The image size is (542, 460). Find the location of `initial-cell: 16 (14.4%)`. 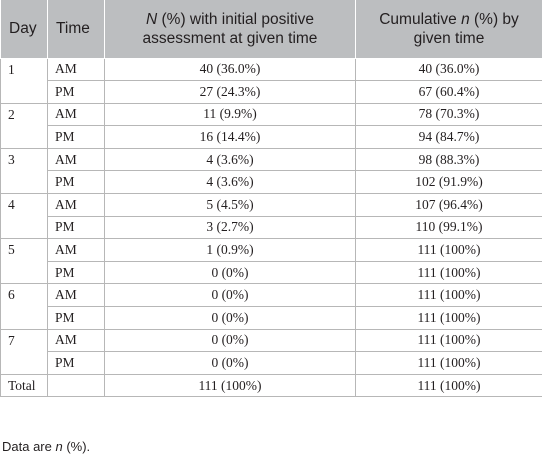

initial-cell: 16 (14.4%) is located at coordinates (230, 137).